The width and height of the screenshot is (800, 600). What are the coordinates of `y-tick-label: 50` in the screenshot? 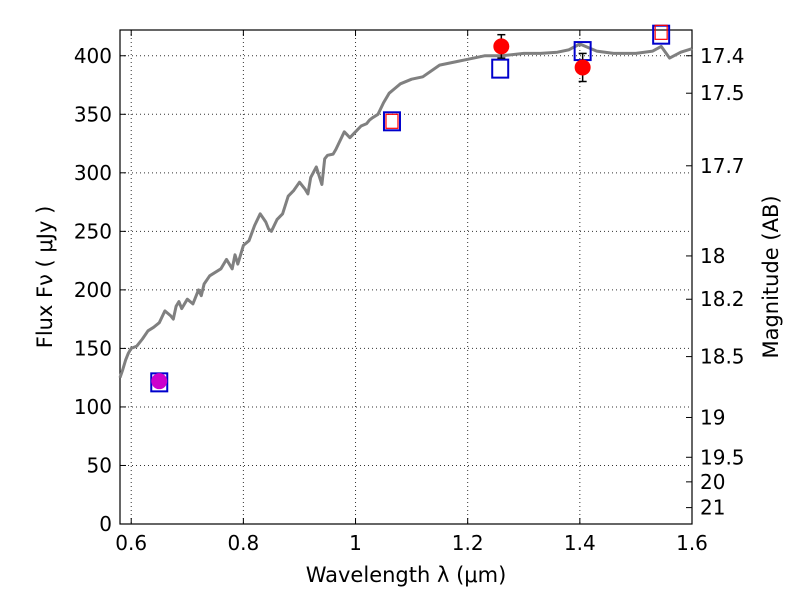 It's located at (99, 465).